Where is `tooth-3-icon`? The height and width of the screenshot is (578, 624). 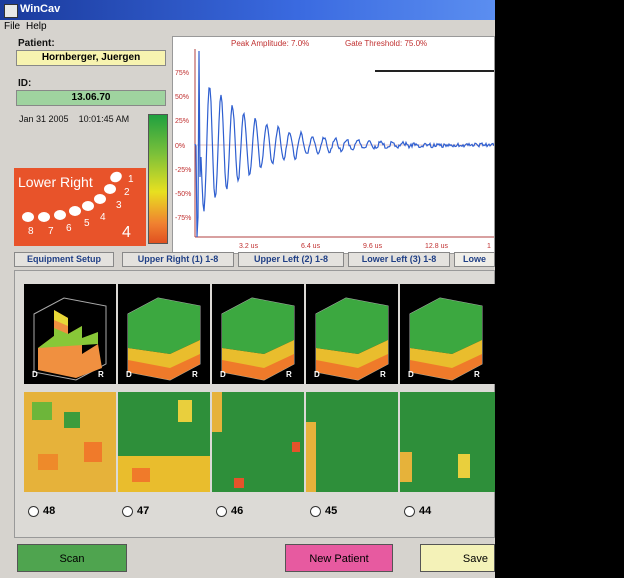
tooth-3-icon is located at coordinates (100, 199).